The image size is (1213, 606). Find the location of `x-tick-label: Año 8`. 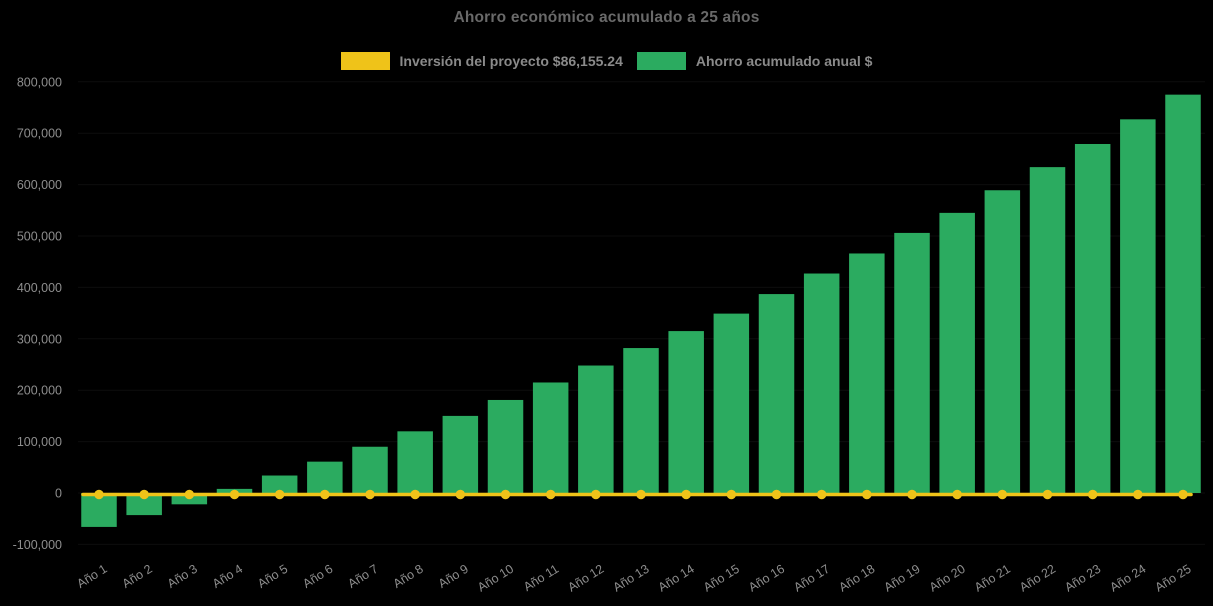

x-tick-label: Año 8 is located at coordinates (408, 576).